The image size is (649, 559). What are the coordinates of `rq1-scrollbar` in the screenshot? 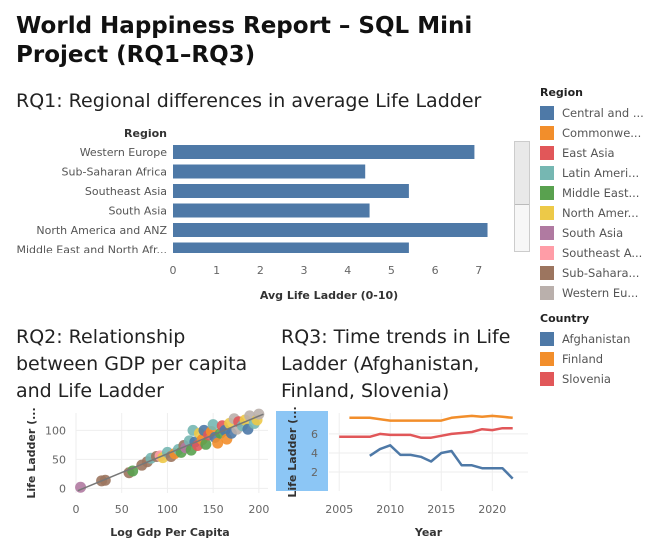 It's located at (522, 196).